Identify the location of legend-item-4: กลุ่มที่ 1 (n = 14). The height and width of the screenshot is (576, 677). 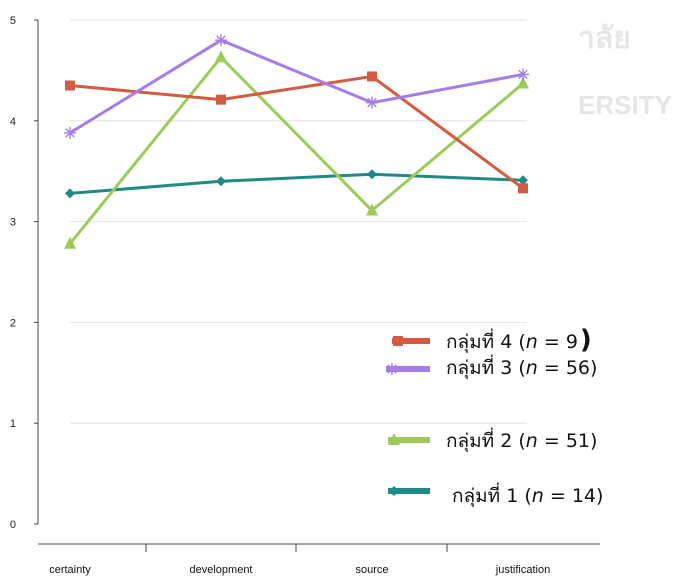
(495, 495).